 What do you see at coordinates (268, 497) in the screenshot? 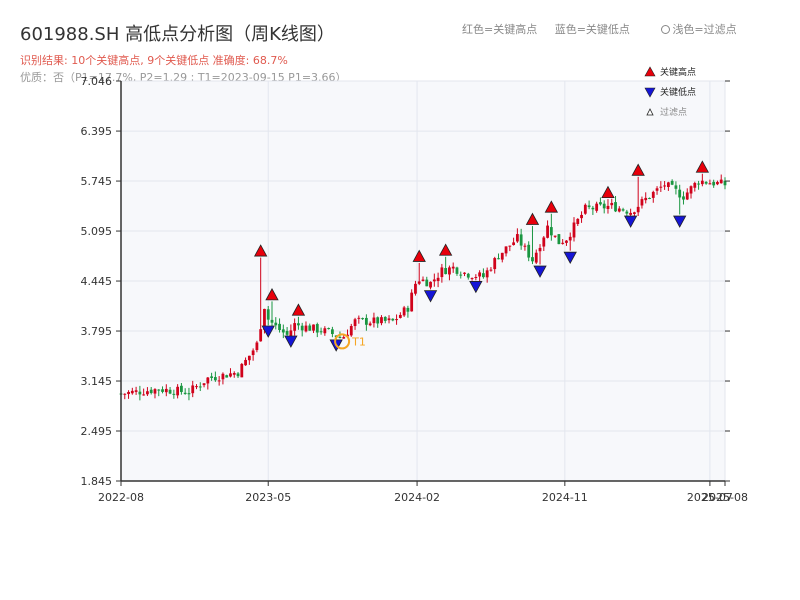
I see `x-tick-label: 2023-05` at bounding box center [268, 497].